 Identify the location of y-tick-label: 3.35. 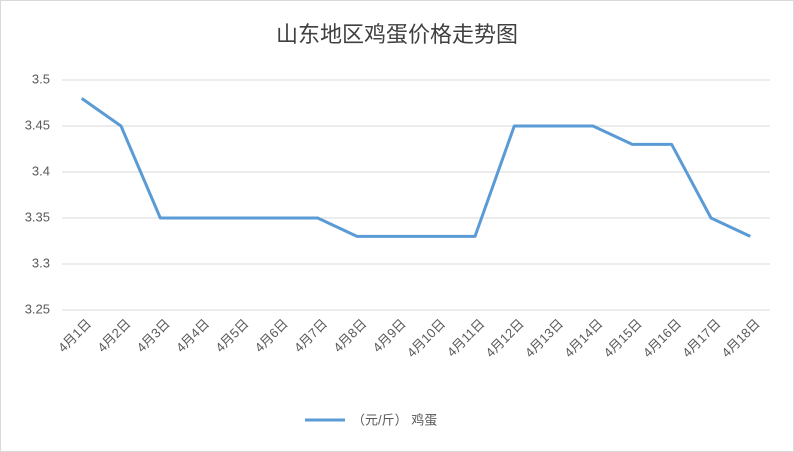
(37, 216).